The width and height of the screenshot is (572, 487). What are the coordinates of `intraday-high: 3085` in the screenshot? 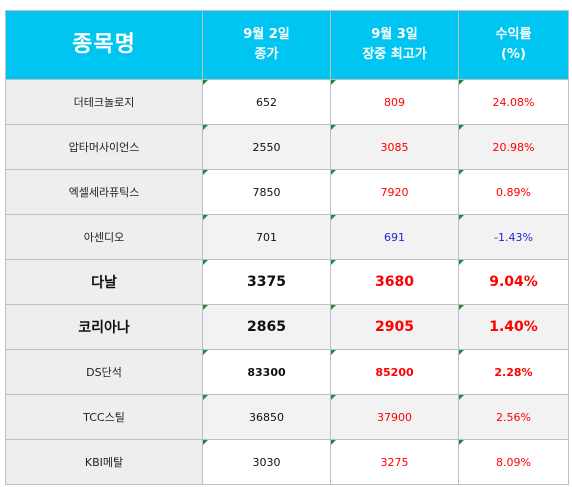 It's located at (394, 147).